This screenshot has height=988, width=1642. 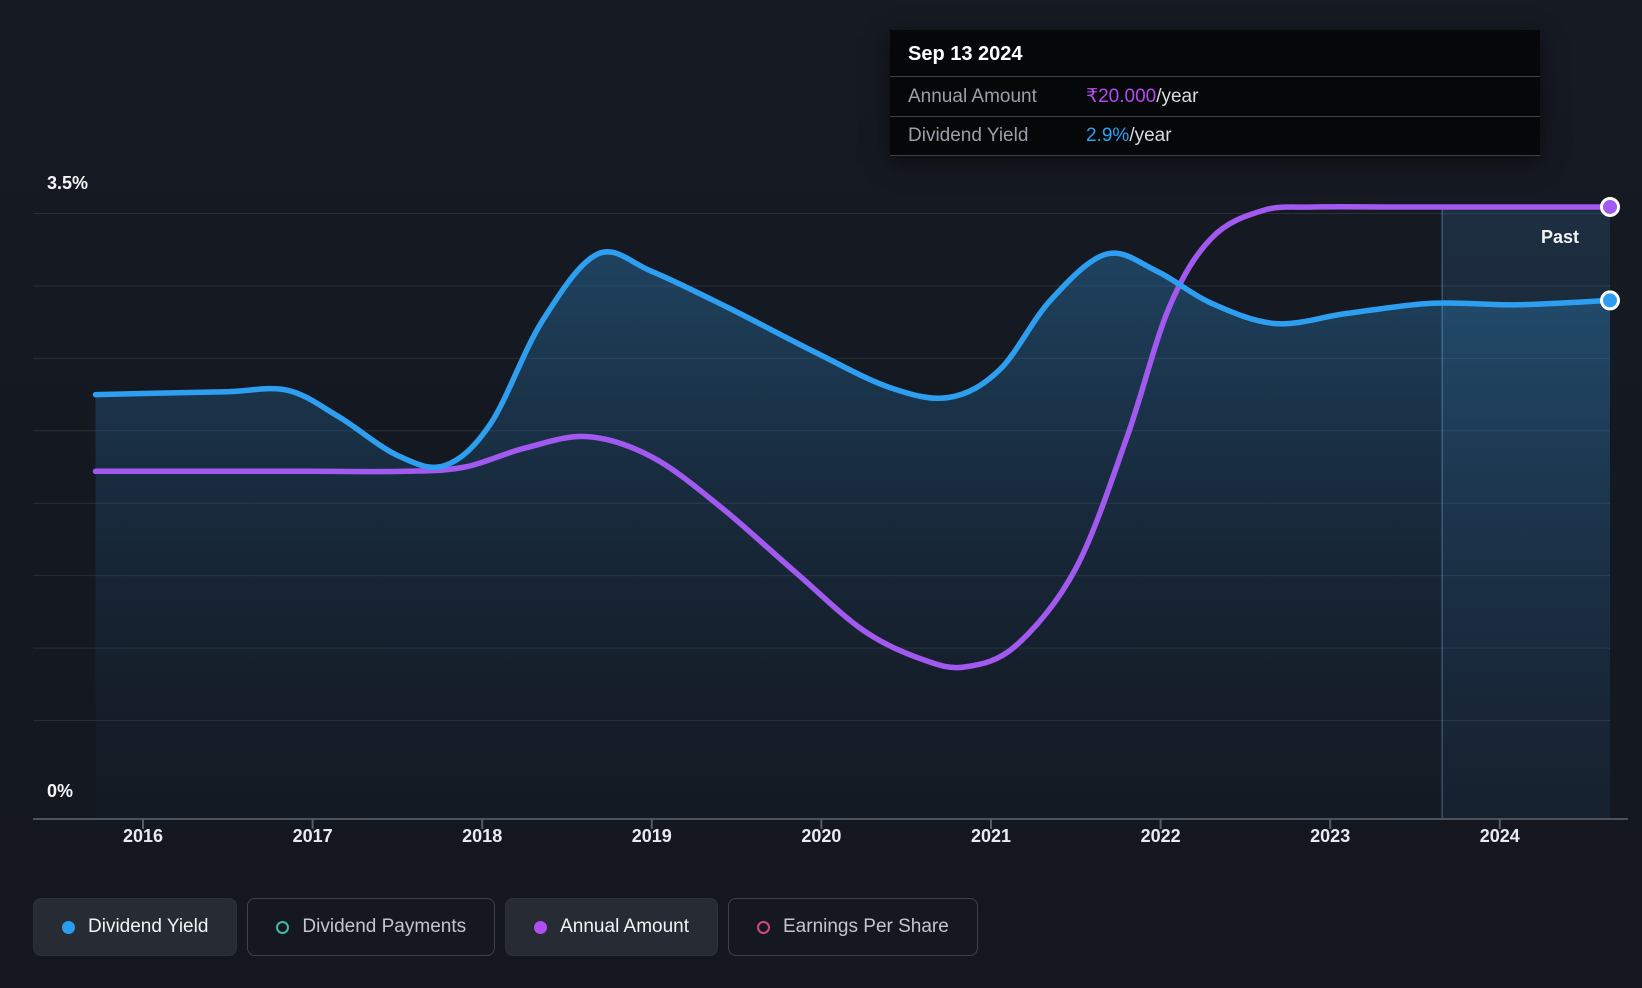 What do you see at coordinates (1560, 237) in the screenshot?
I see `past-region-label: Past` at bounding box center [1560, 237].